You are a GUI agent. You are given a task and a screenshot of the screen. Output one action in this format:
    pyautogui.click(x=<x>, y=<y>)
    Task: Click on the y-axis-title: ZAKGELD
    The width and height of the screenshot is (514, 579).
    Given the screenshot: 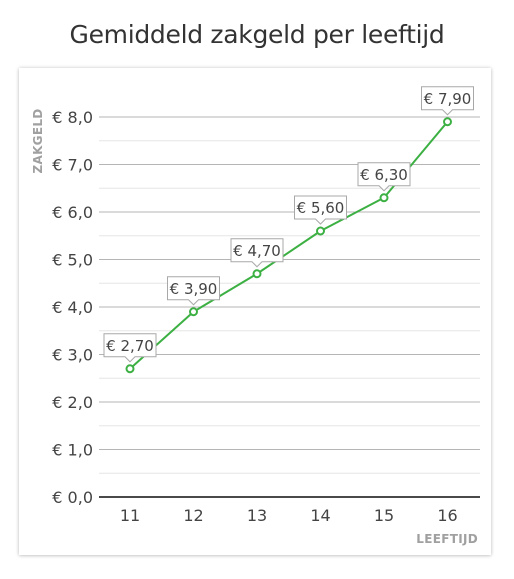 What is the action you would take?
    pyautogui.click(x=38, y=140)
    